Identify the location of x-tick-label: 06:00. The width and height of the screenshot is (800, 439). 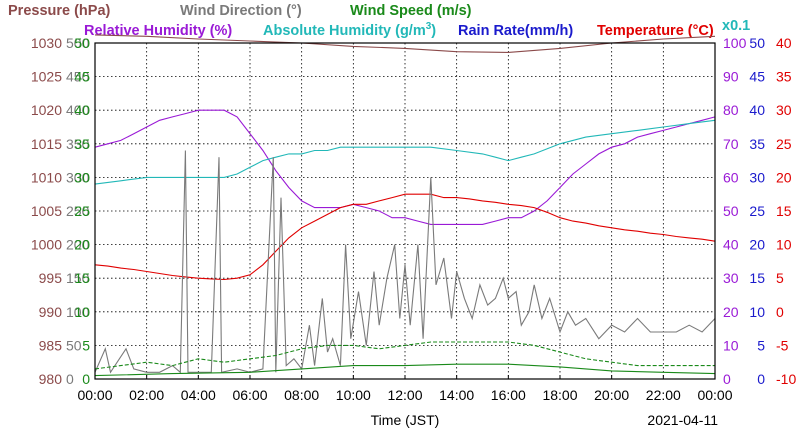
(249, 395).